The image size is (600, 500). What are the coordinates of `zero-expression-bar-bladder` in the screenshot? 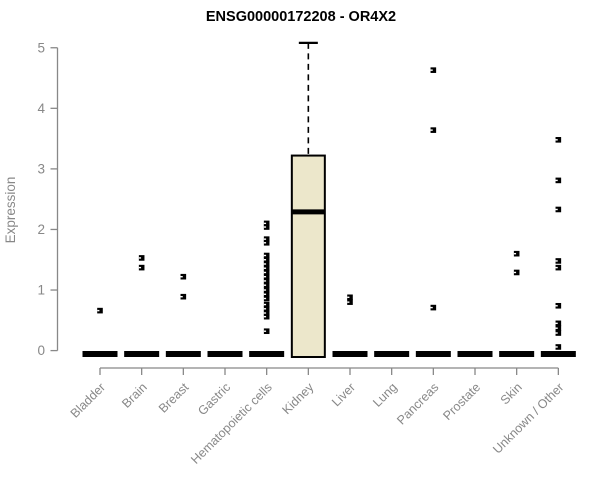 It's located at (100, 354).